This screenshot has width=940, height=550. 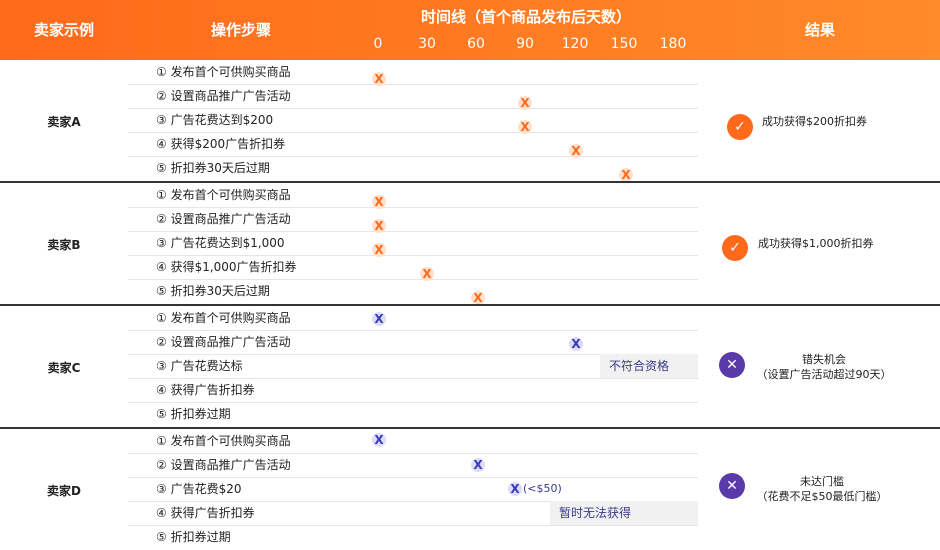 I want to click on result-text: 错失机会 （设置广告活动超过90天）, so click(x=824, y=367).